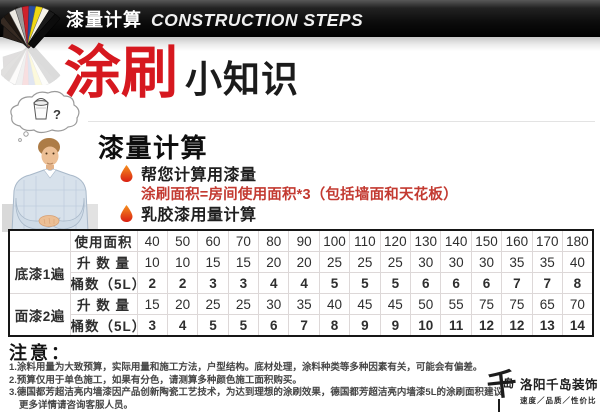  I want to click on header-title-cn: 漆量计算, so click(104, 19).